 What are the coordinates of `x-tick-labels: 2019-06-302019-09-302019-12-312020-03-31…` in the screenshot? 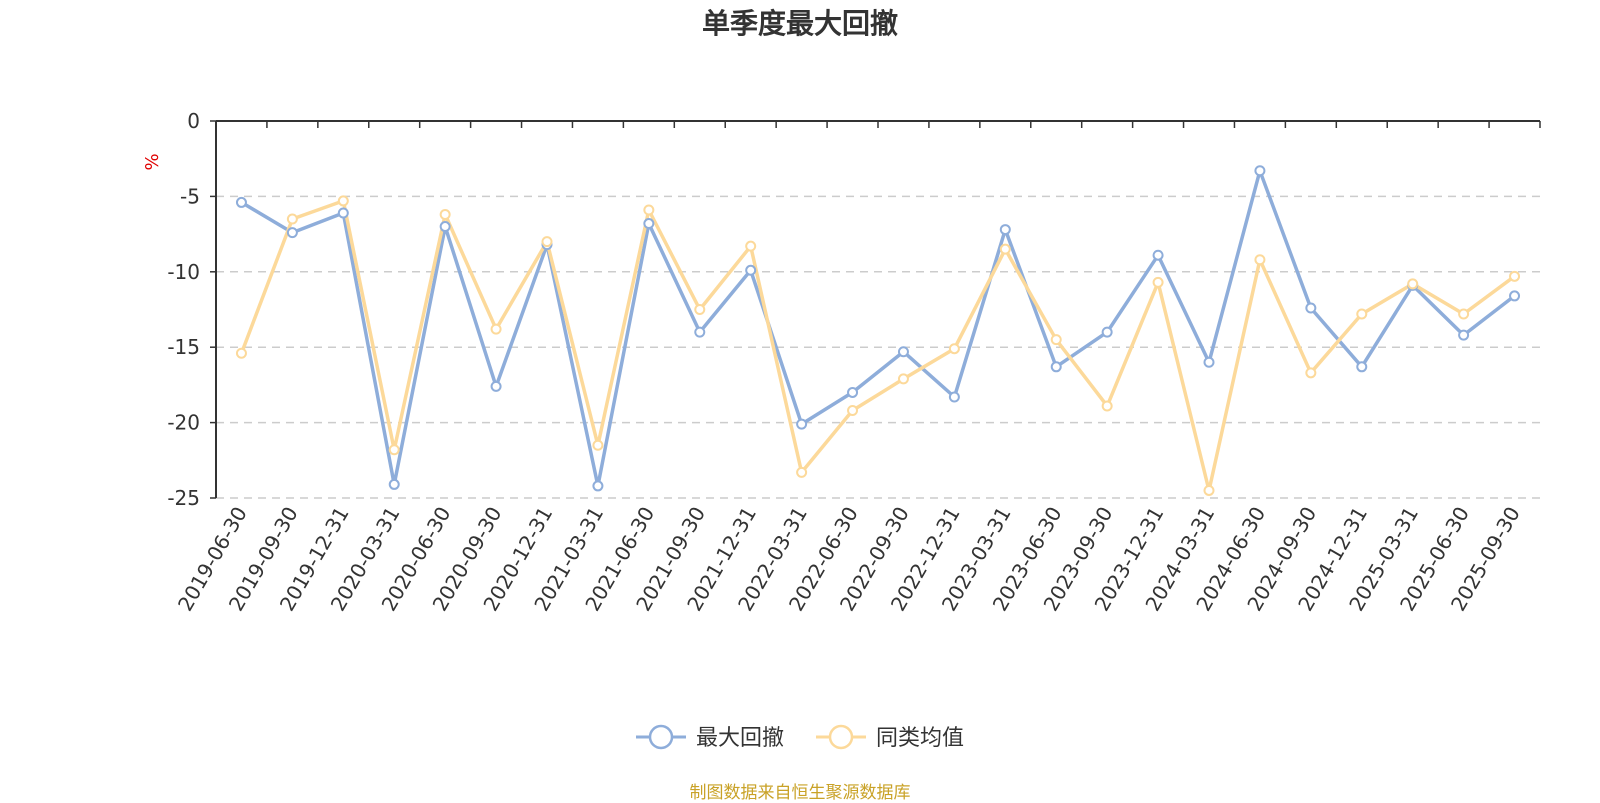 It's located at (849, 559).